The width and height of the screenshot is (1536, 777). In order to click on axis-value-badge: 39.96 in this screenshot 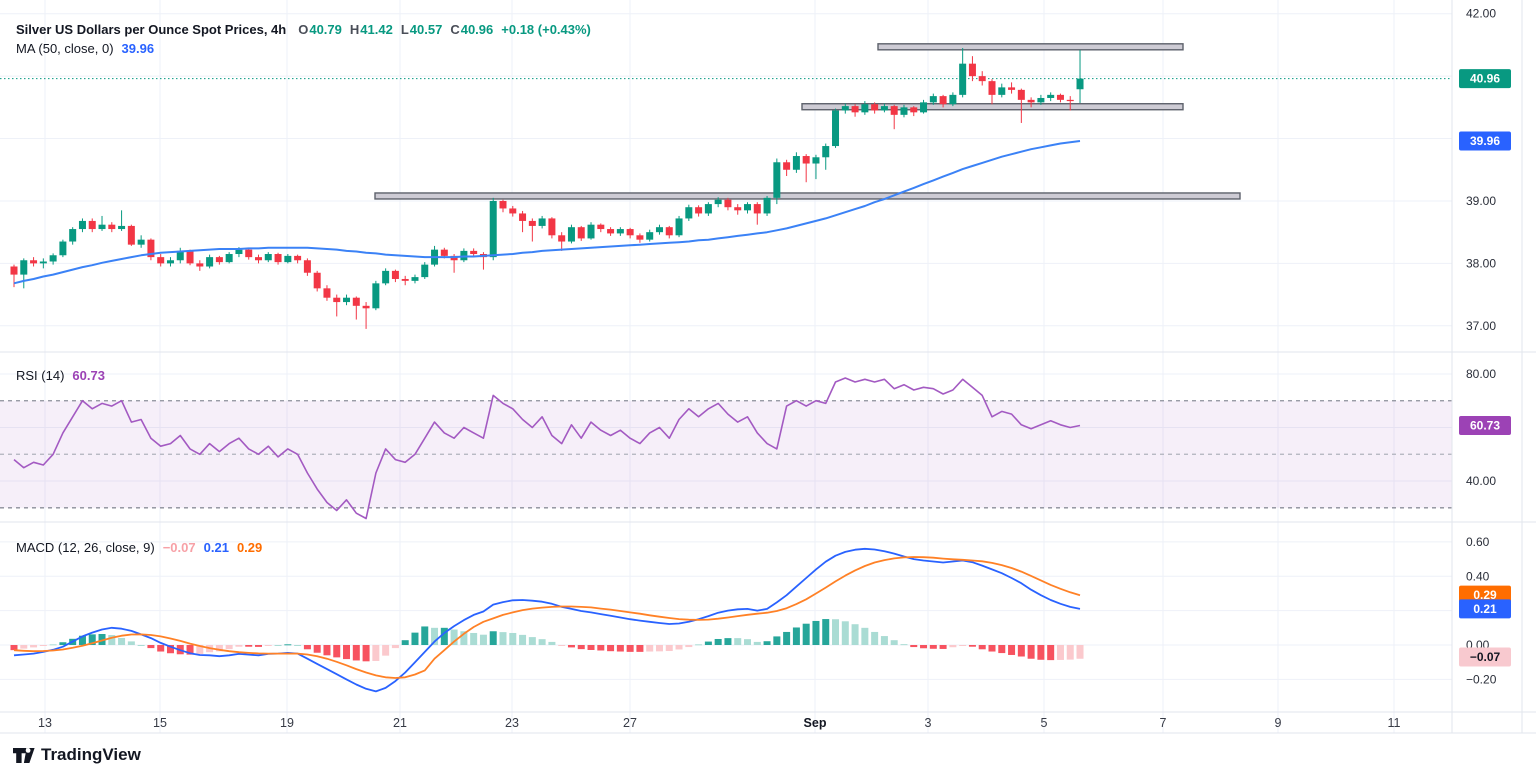, I will do `click(1485, 141)`.